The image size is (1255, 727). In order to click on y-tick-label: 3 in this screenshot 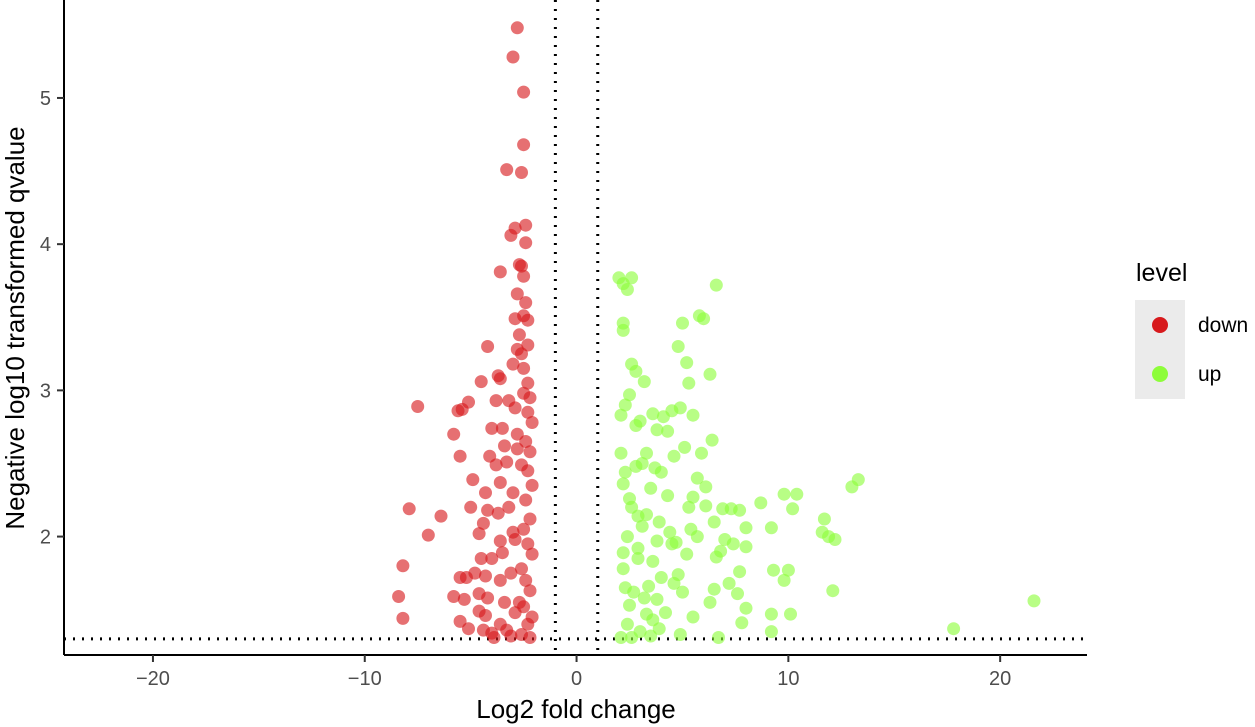, I will do `click(45, 391)`.